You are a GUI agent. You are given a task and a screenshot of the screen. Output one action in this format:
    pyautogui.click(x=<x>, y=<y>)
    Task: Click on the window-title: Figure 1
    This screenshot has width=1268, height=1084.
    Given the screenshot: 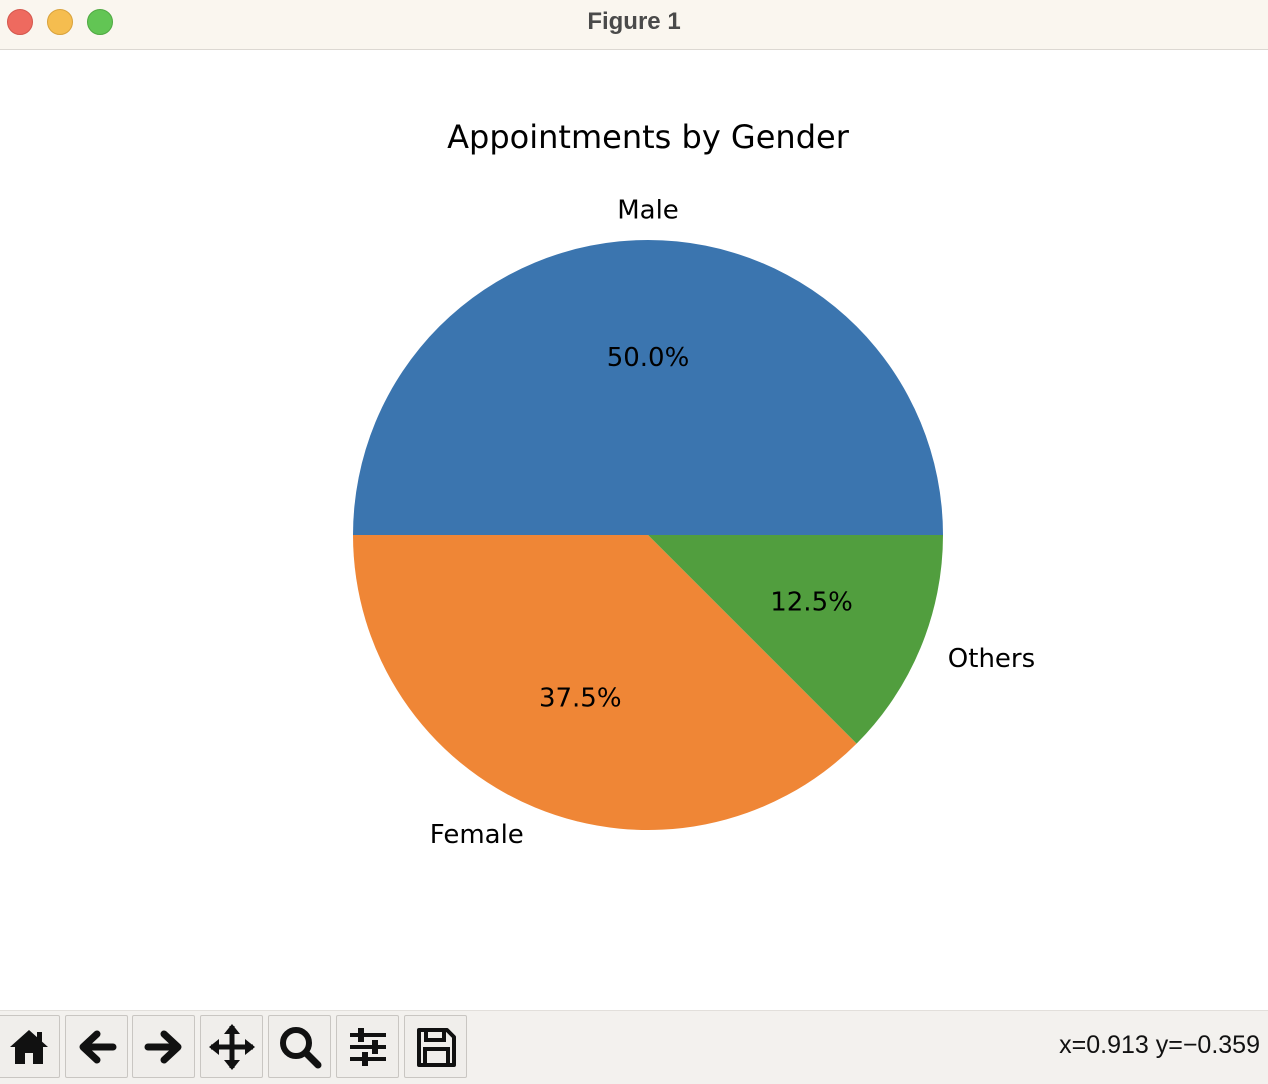 What is the action you would take?
    pyautogui.click(x=634, y=21)
    